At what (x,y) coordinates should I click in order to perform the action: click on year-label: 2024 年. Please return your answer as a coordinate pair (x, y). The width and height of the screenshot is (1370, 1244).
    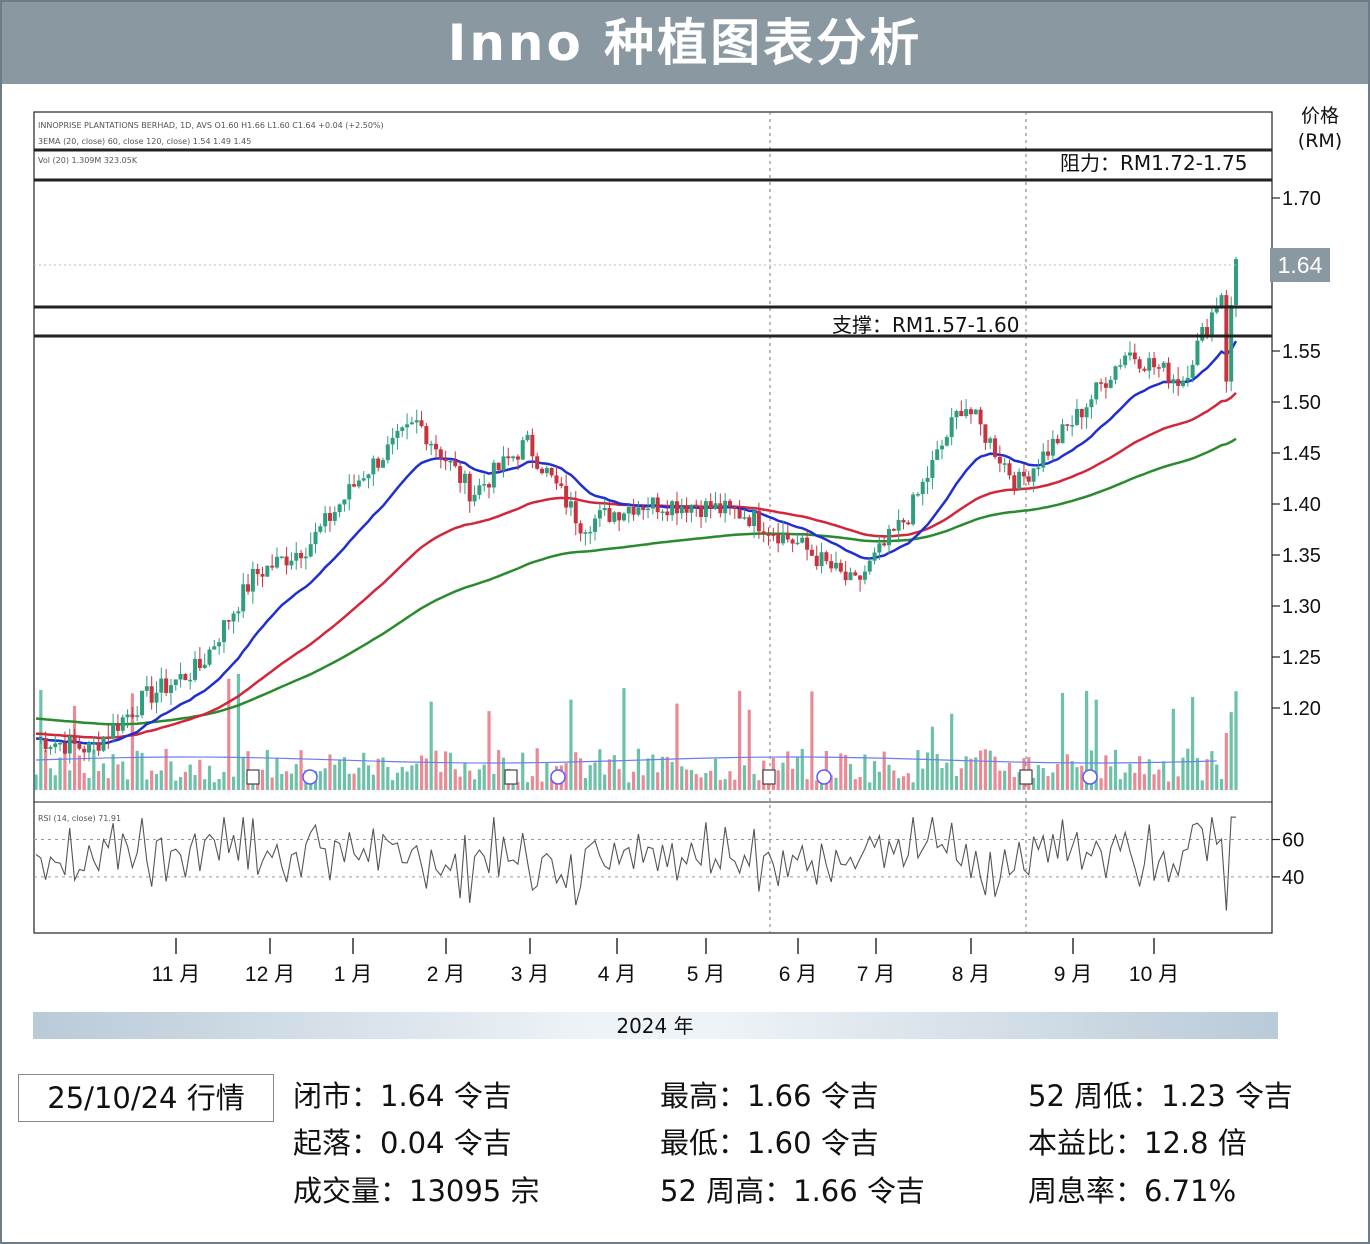
    Looking at the image, I should click on (655, 1026).